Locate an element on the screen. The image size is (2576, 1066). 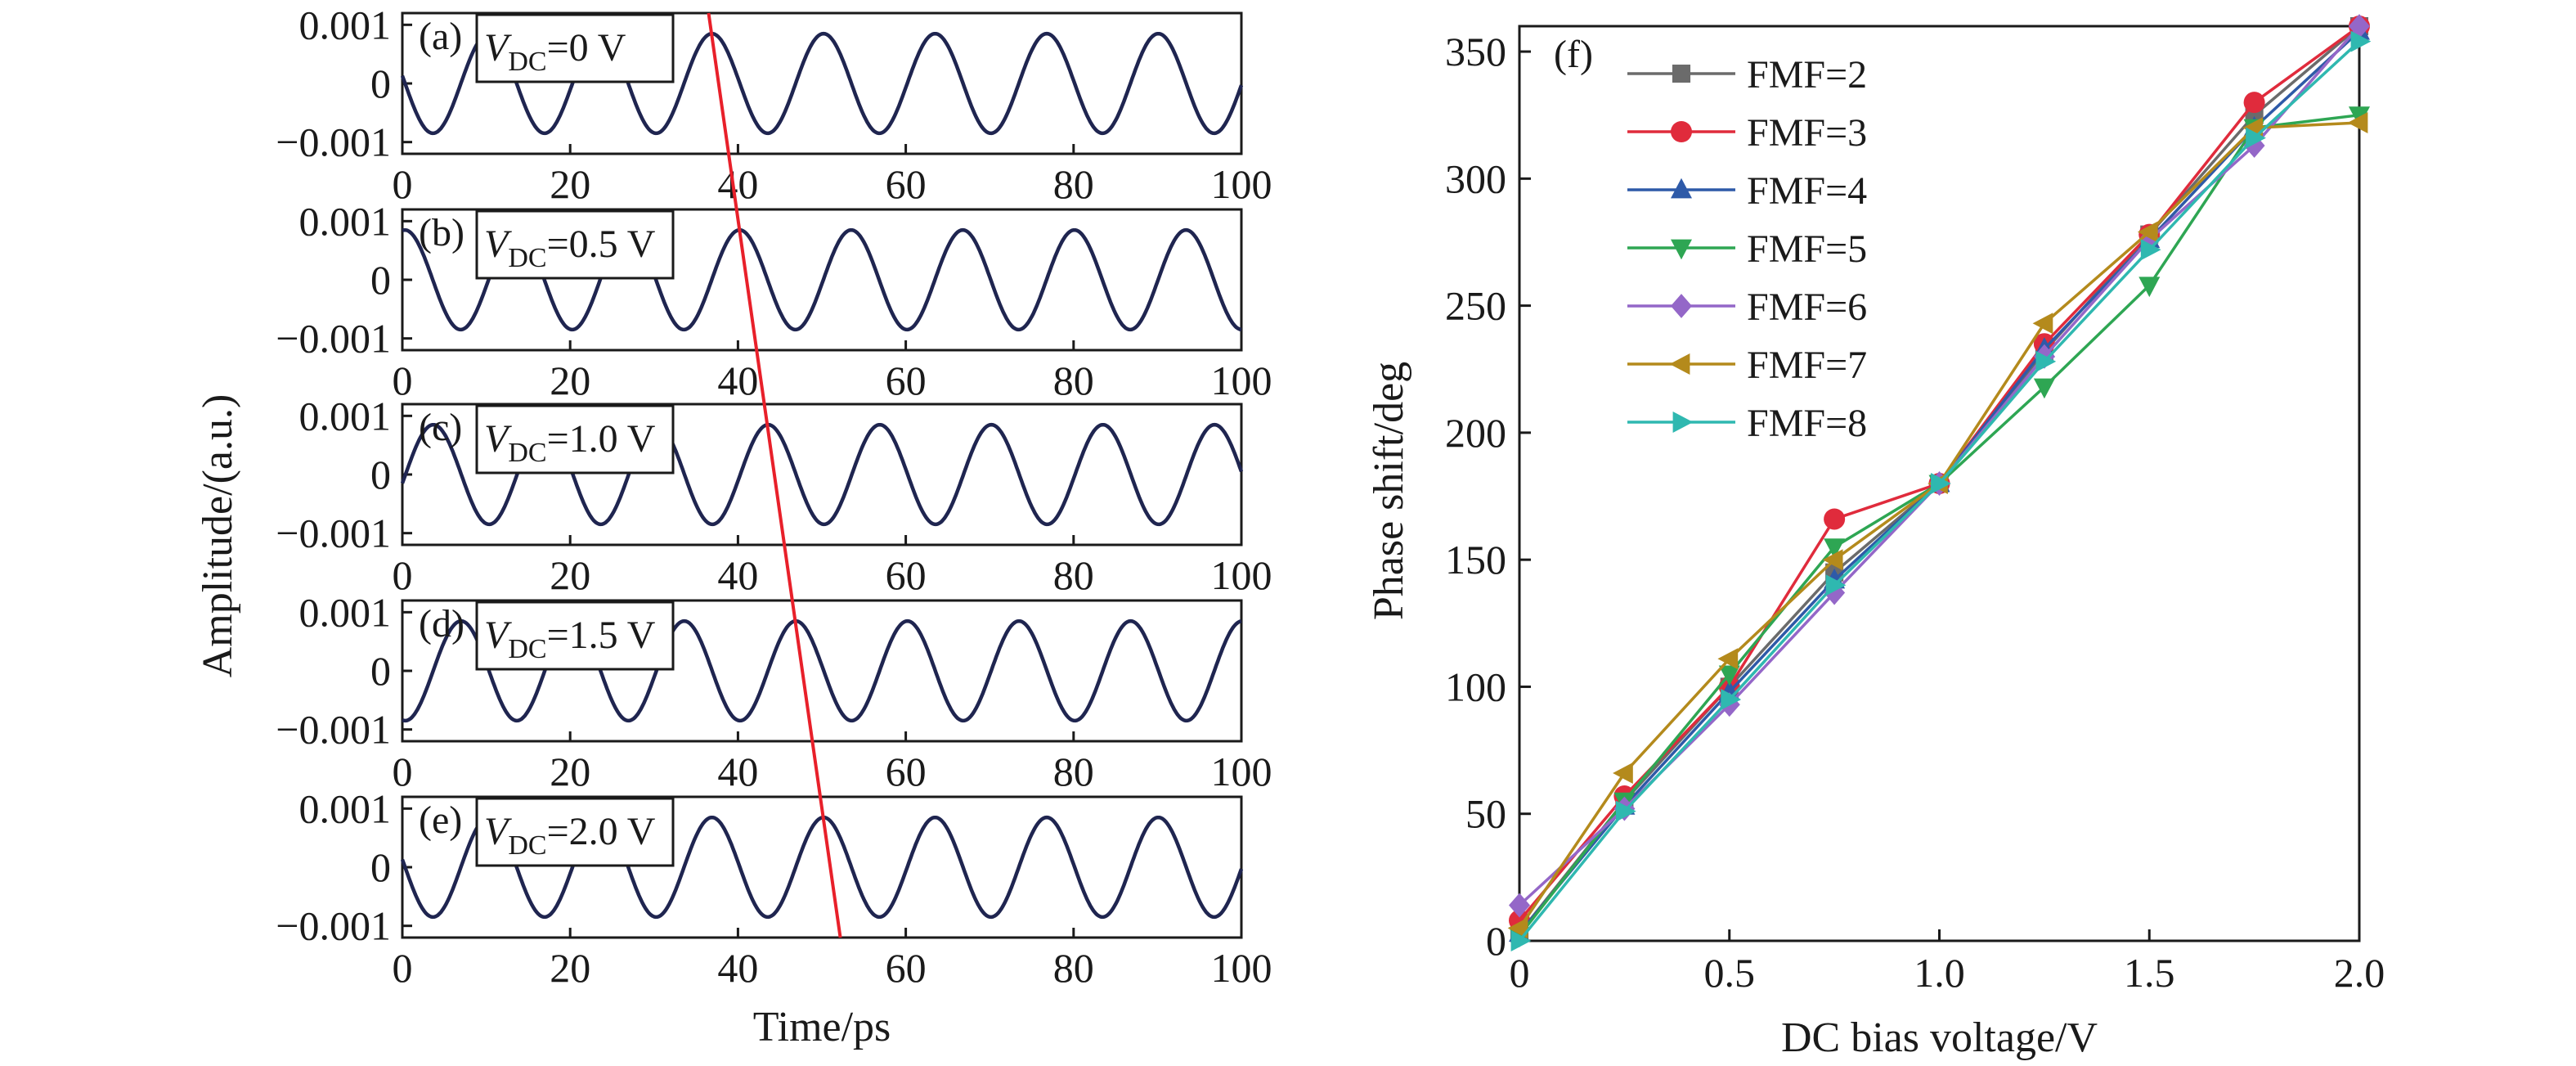
y-tick-label: 300 is located at coordinates (1475, 178).